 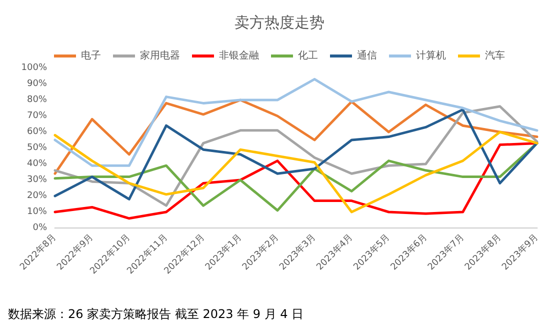 I want to click on source-note: 数据来源：26 家卖方策略报告 截至 2023 年 9 月 4 日, so click(x=156, y=314).